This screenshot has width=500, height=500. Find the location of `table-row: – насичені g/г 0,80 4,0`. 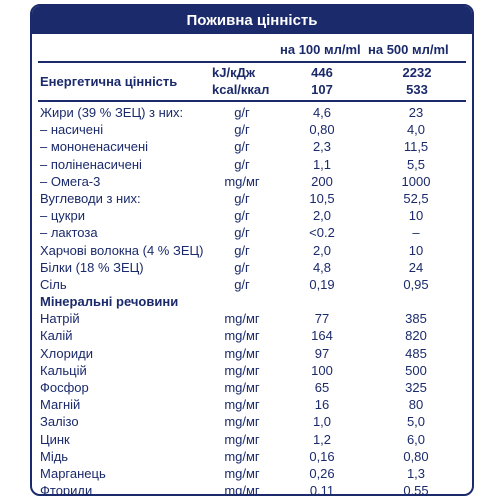

table-row: – насичені g/г 0,80 4,0 is located at coordinates (252, 129).